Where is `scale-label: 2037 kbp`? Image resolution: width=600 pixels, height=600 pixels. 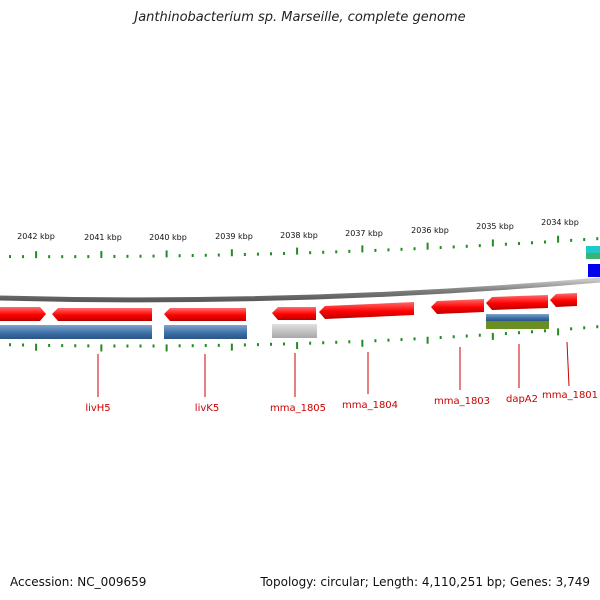
scale-label: 2037 kbp is located at coordinates (364, 233).